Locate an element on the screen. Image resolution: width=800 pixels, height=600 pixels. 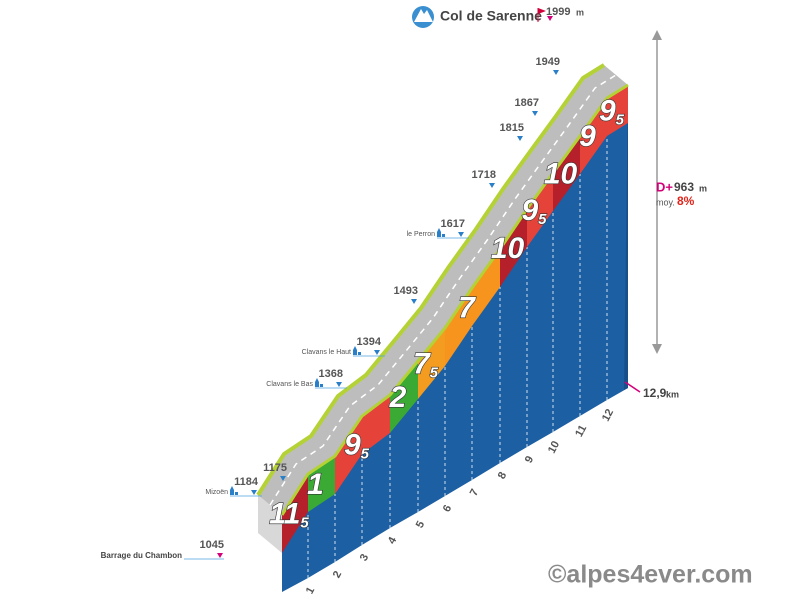
gradient-label: 9 is located at coordinates (587, 136).